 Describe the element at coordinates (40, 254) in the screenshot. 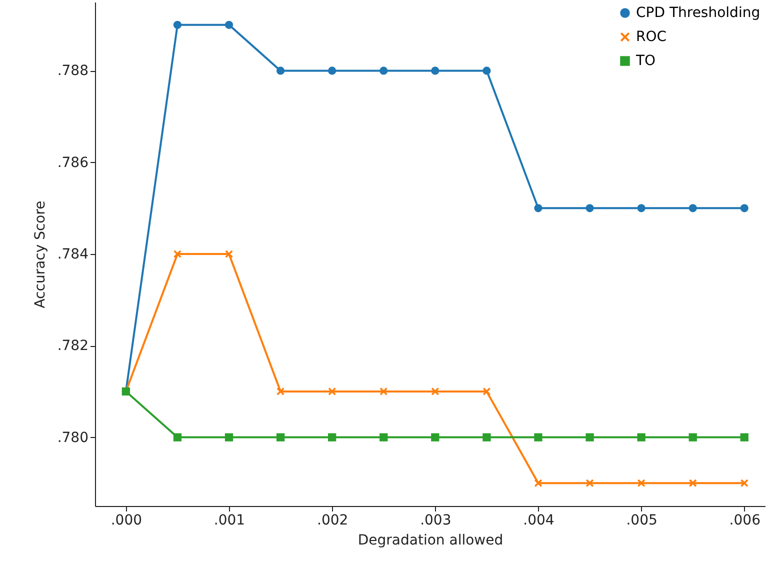

I see `y-axis-title: Accuracy Score` at that location.